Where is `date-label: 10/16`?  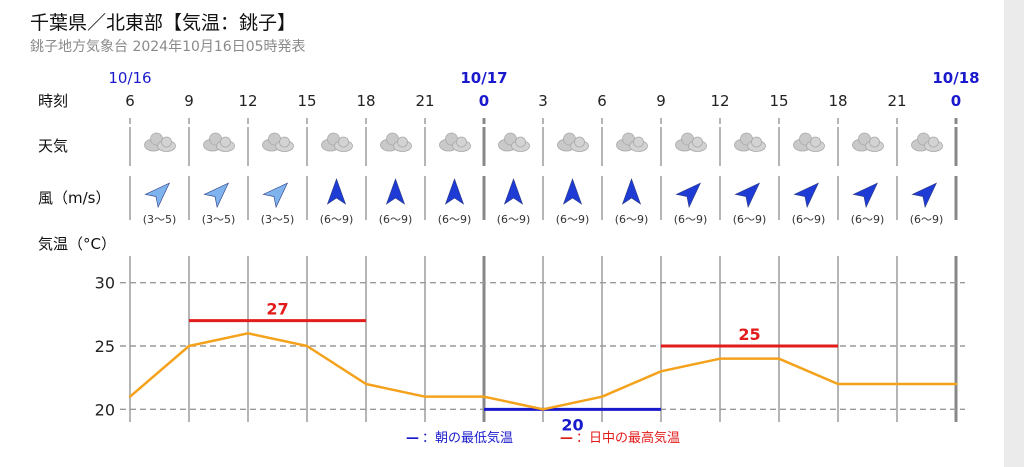 date-label: 10/16 is located at coordinates (129, 78).